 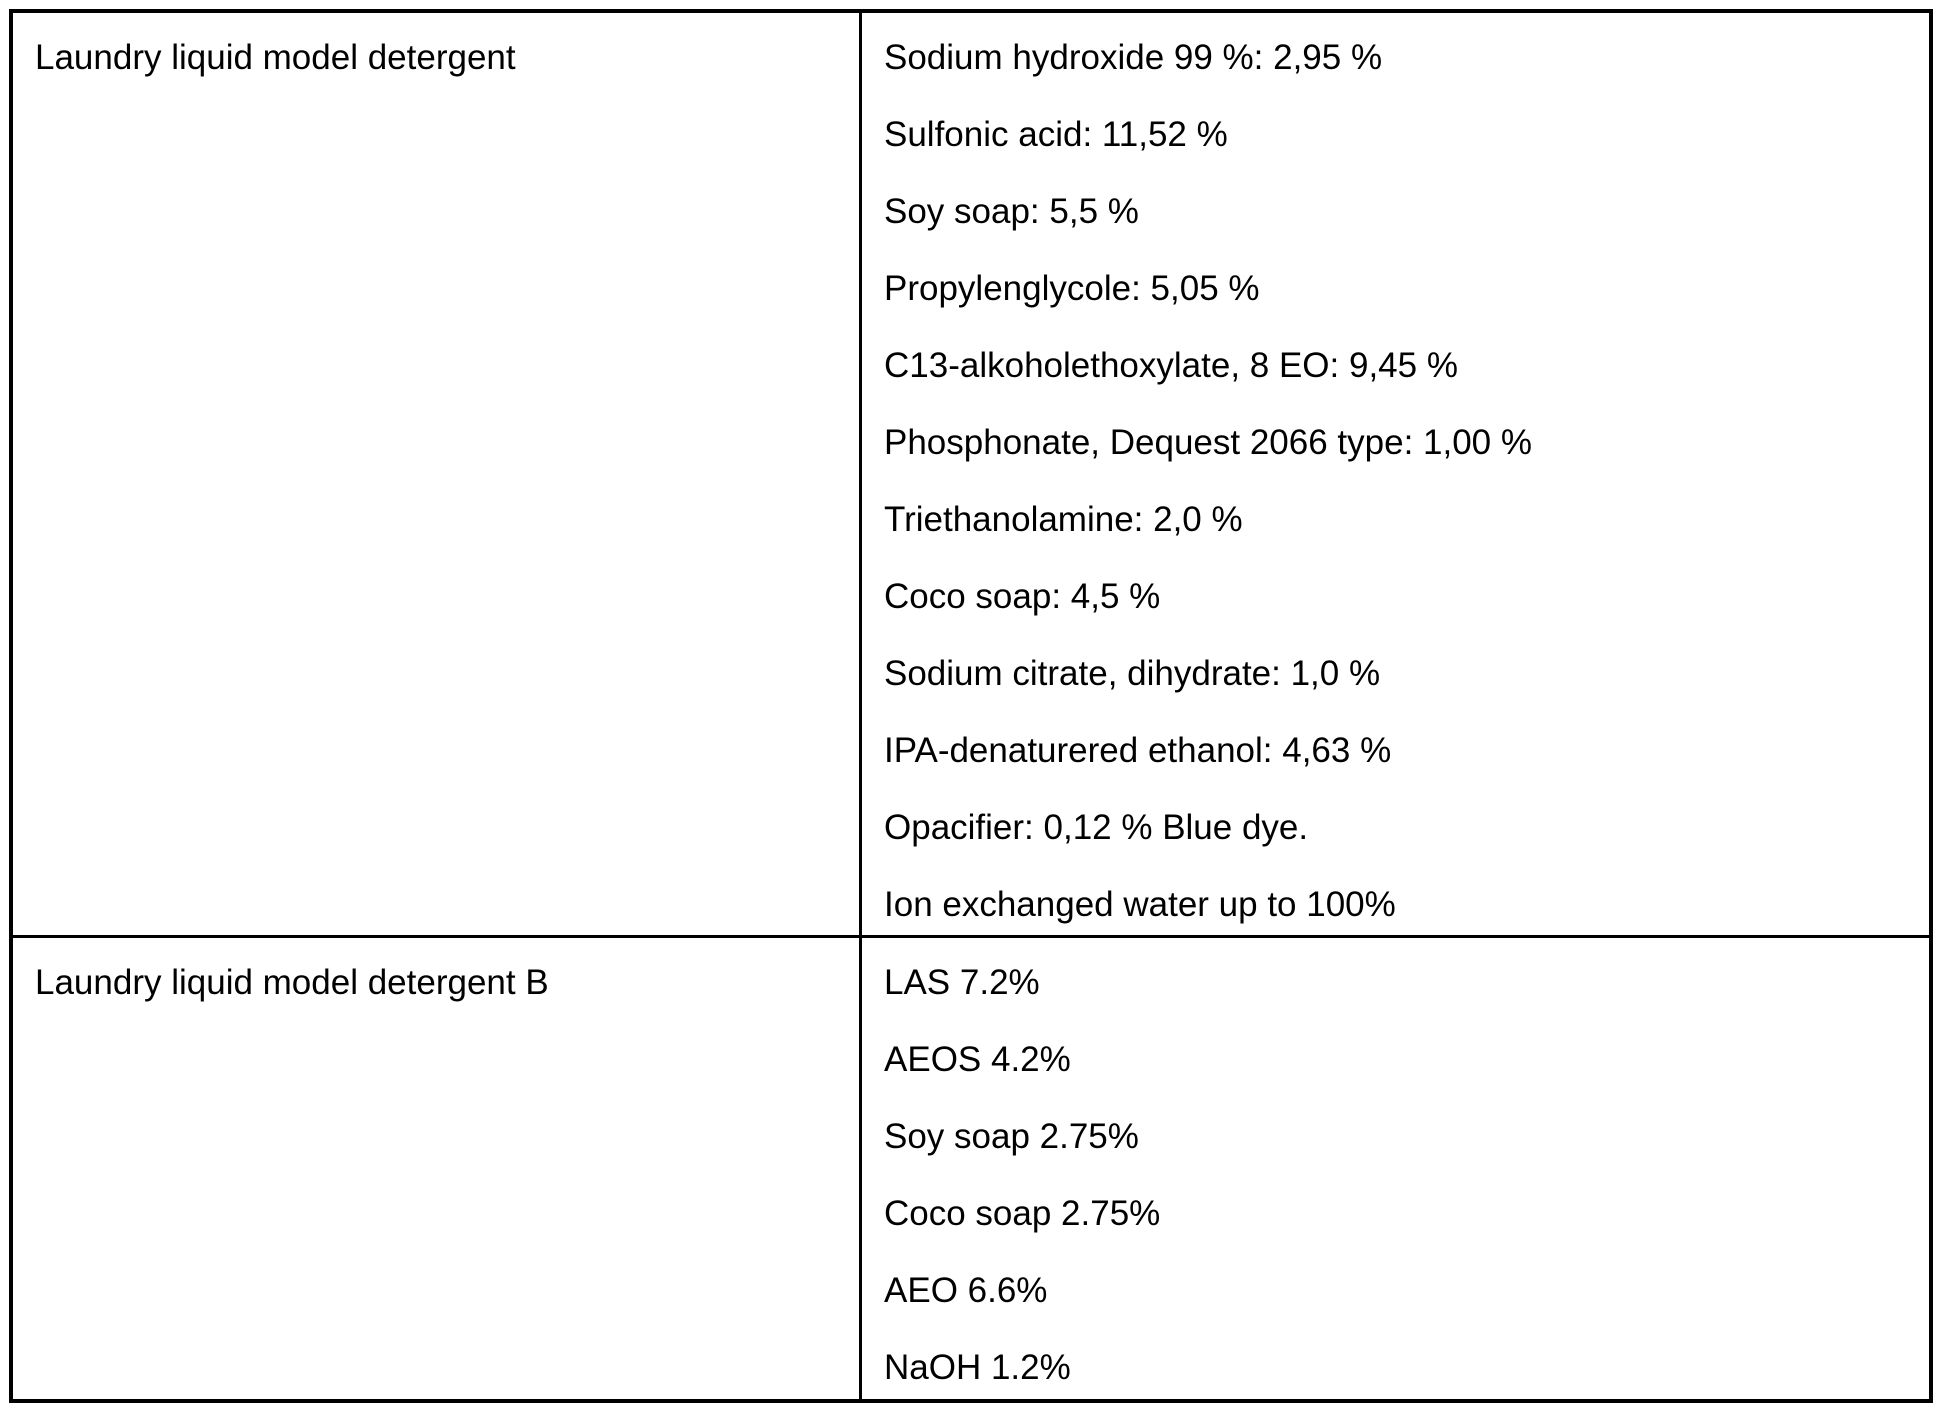 What do you see at coordinates (1072, 288) in the screenshot?
I see `ingredient-line: Propylenglycole: 5,05 %` at bounding box center [1072, 288].